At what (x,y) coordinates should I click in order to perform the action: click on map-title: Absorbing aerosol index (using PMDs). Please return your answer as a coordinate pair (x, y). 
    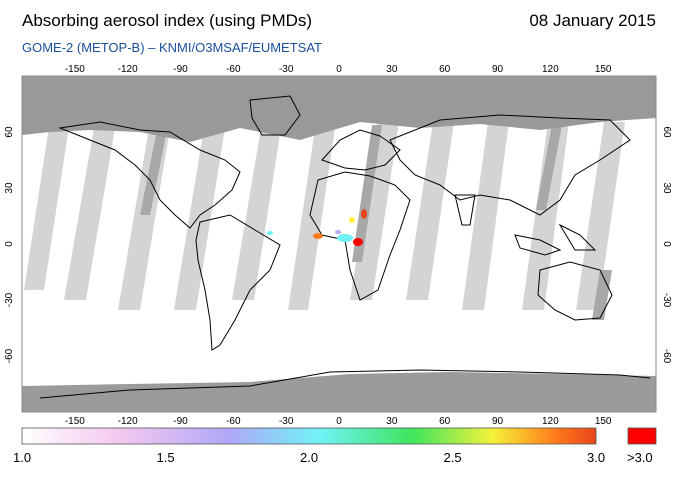
    Looking at the image, I should click on (167, 20).